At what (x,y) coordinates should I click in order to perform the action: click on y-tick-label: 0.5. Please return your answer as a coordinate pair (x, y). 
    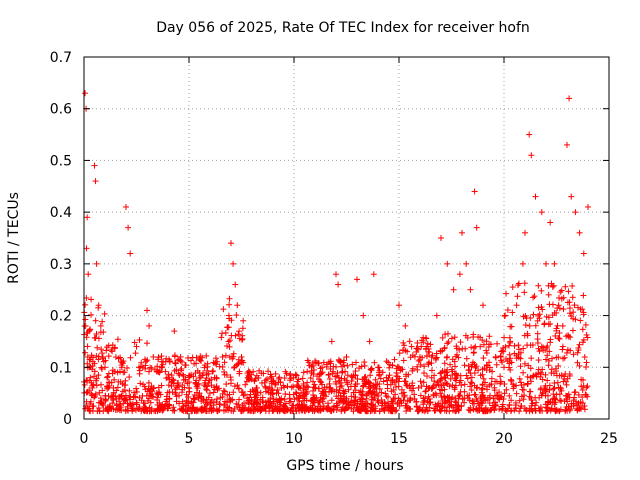
    Looking at the image, I should click on (61, 161).